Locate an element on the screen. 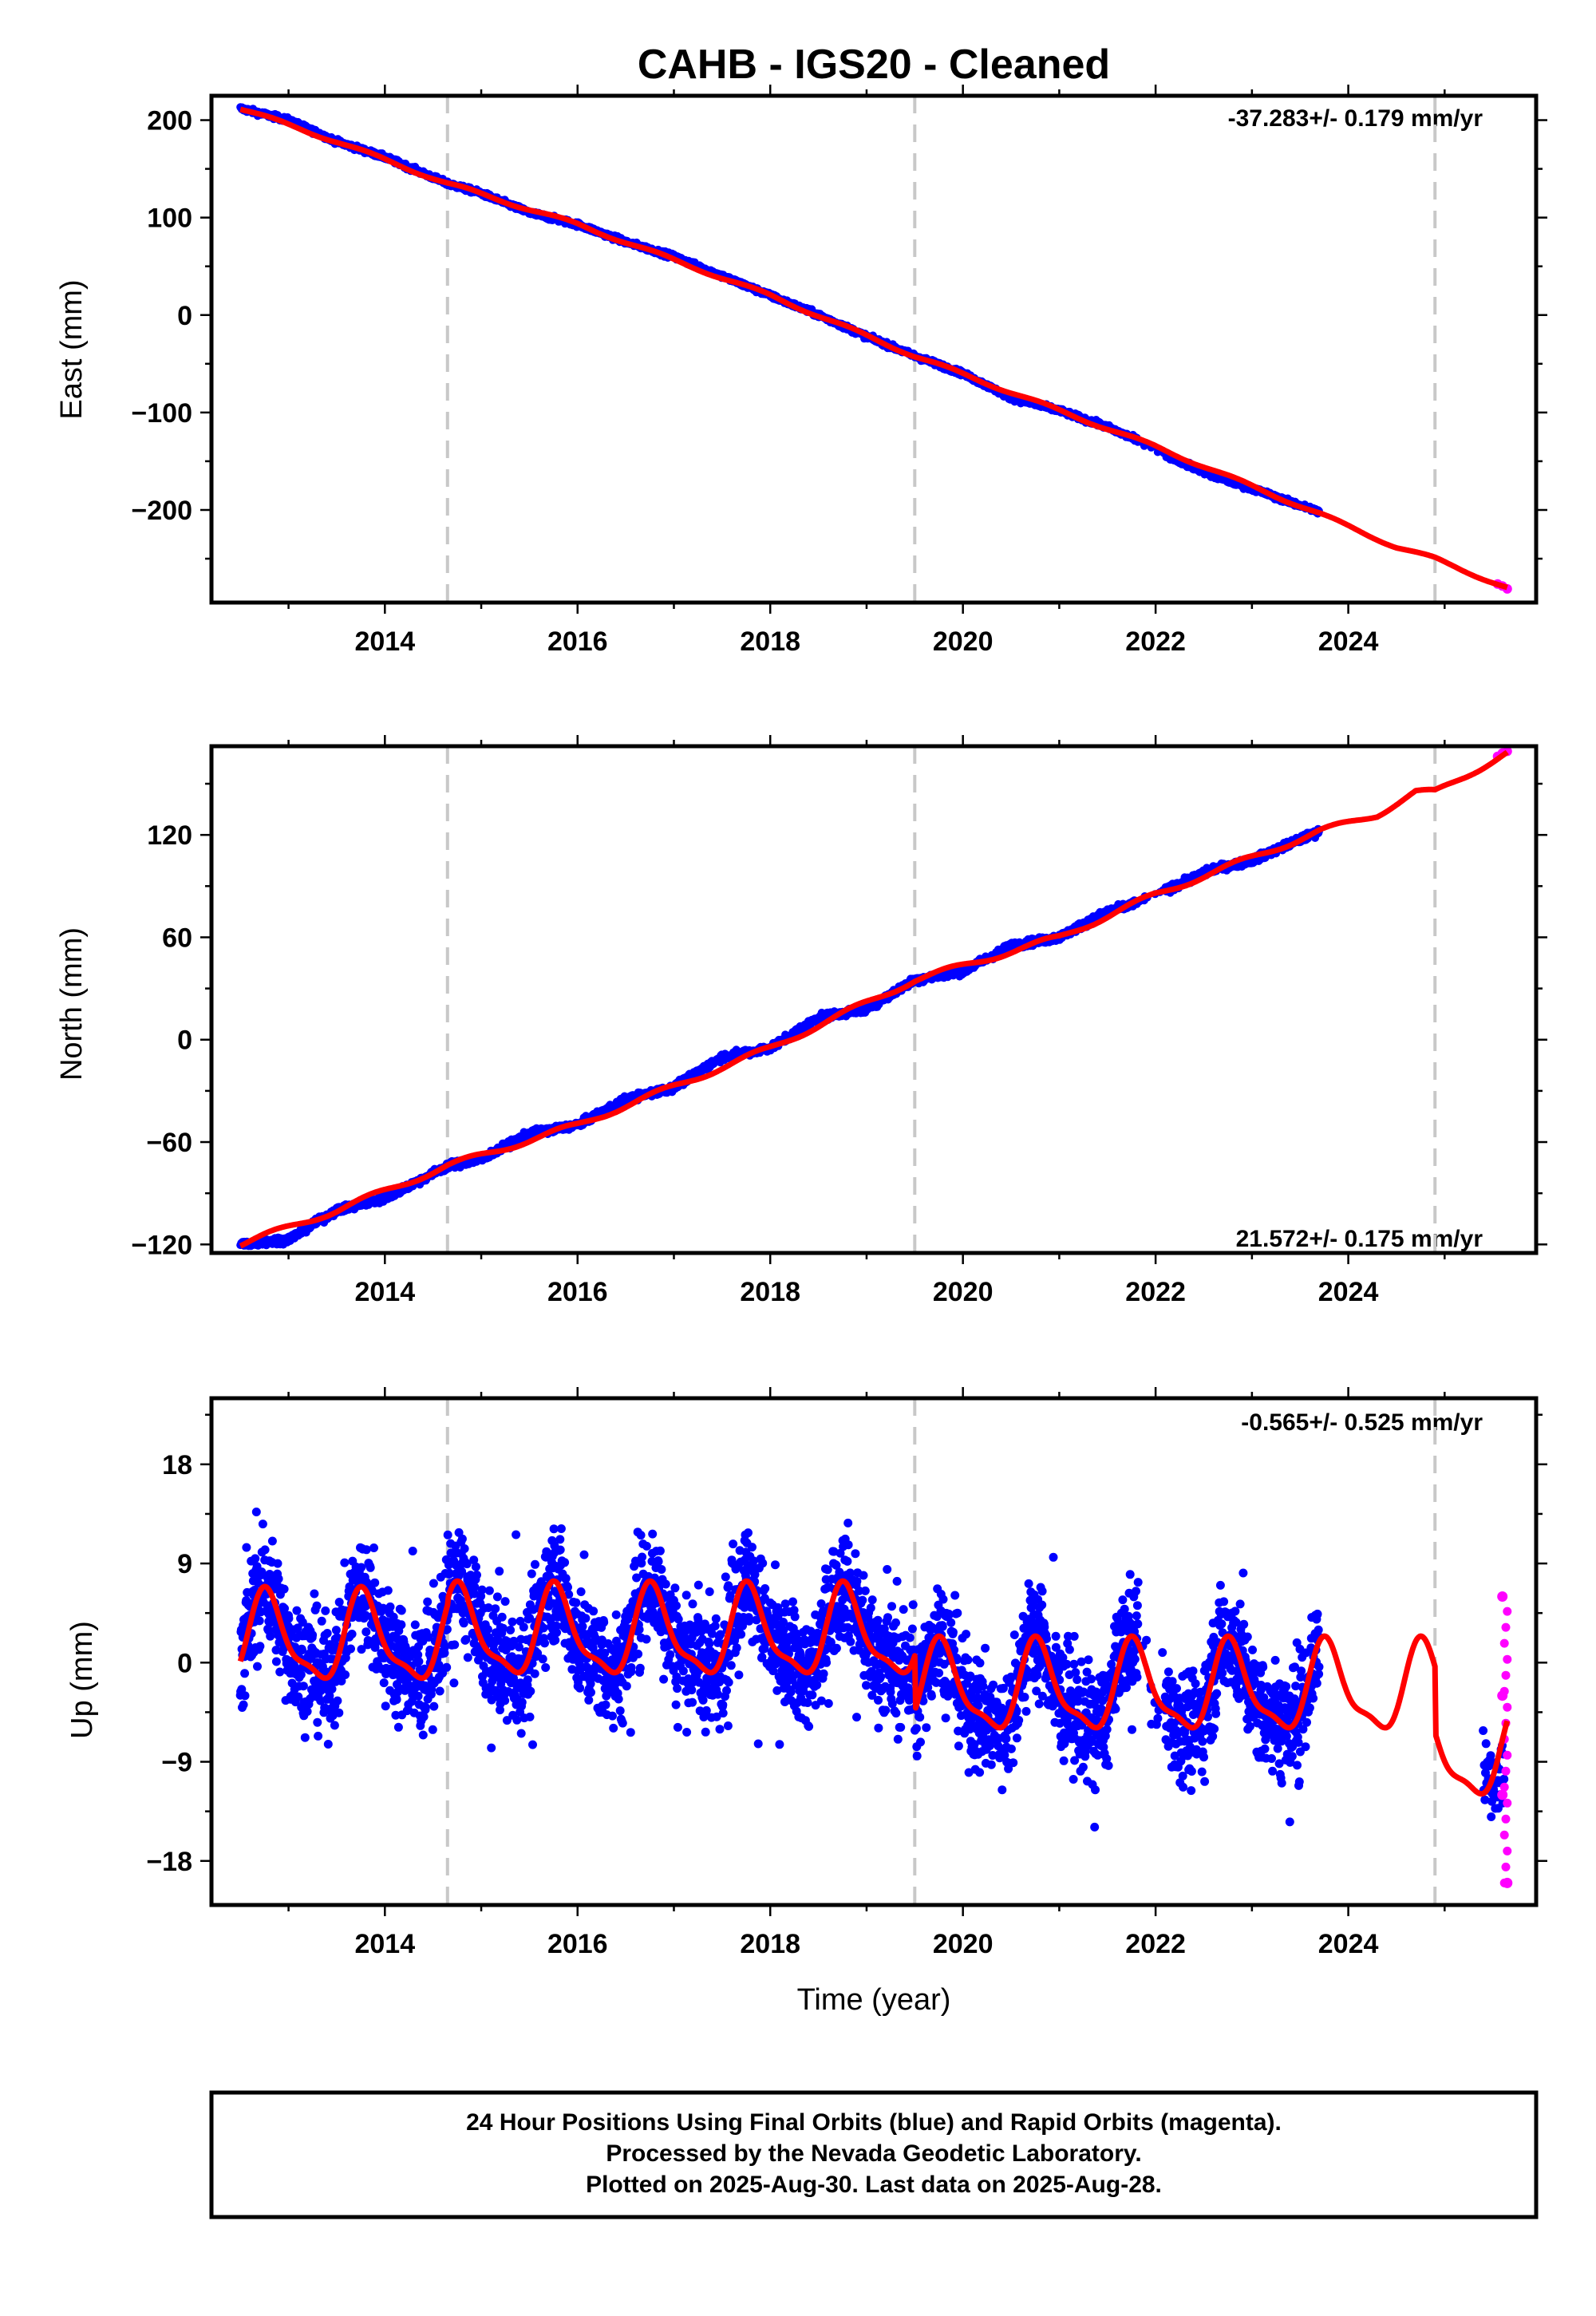 This screenshot has height=2316, width=1596. east-xtick-label: 2016 is located at coordinates (577, 641).